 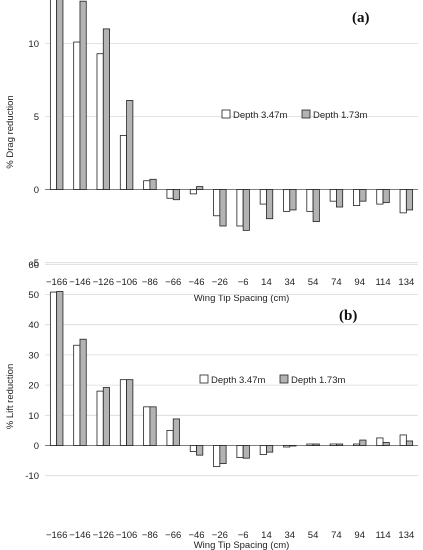 I want to click on x-tick-label: −66, so click(x=173, y=282).